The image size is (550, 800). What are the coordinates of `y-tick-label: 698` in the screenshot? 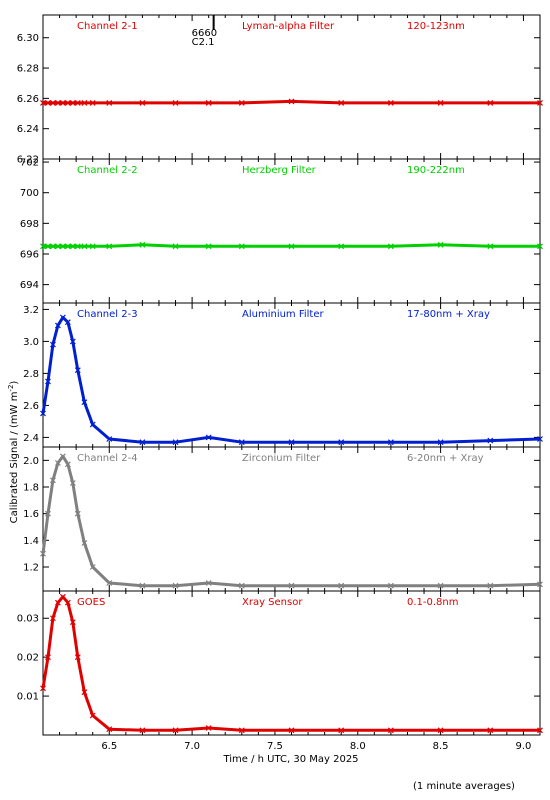 It's located at (29, 224).